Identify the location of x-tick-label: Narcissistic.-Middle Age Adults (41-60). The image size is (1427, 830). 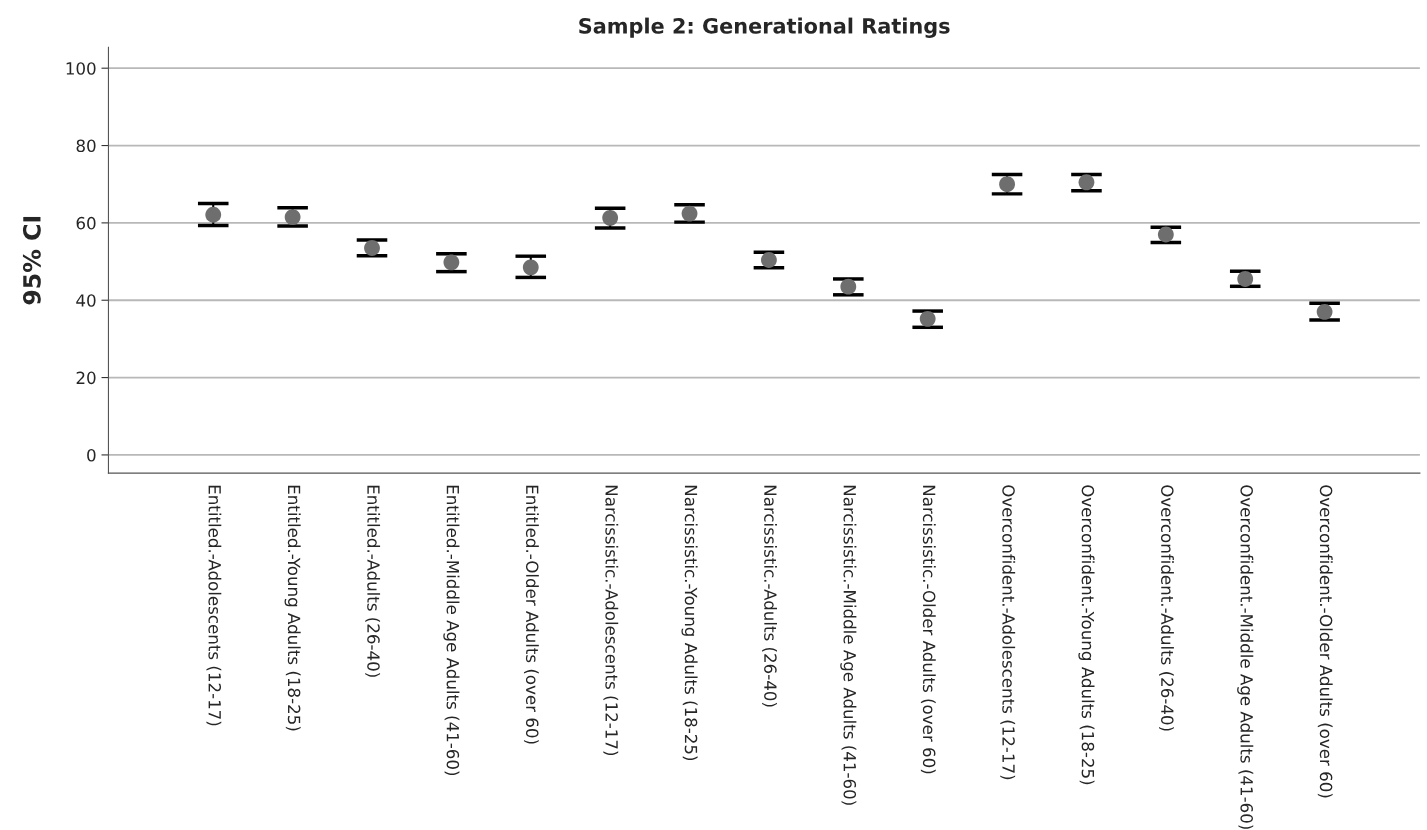
(848, 645).